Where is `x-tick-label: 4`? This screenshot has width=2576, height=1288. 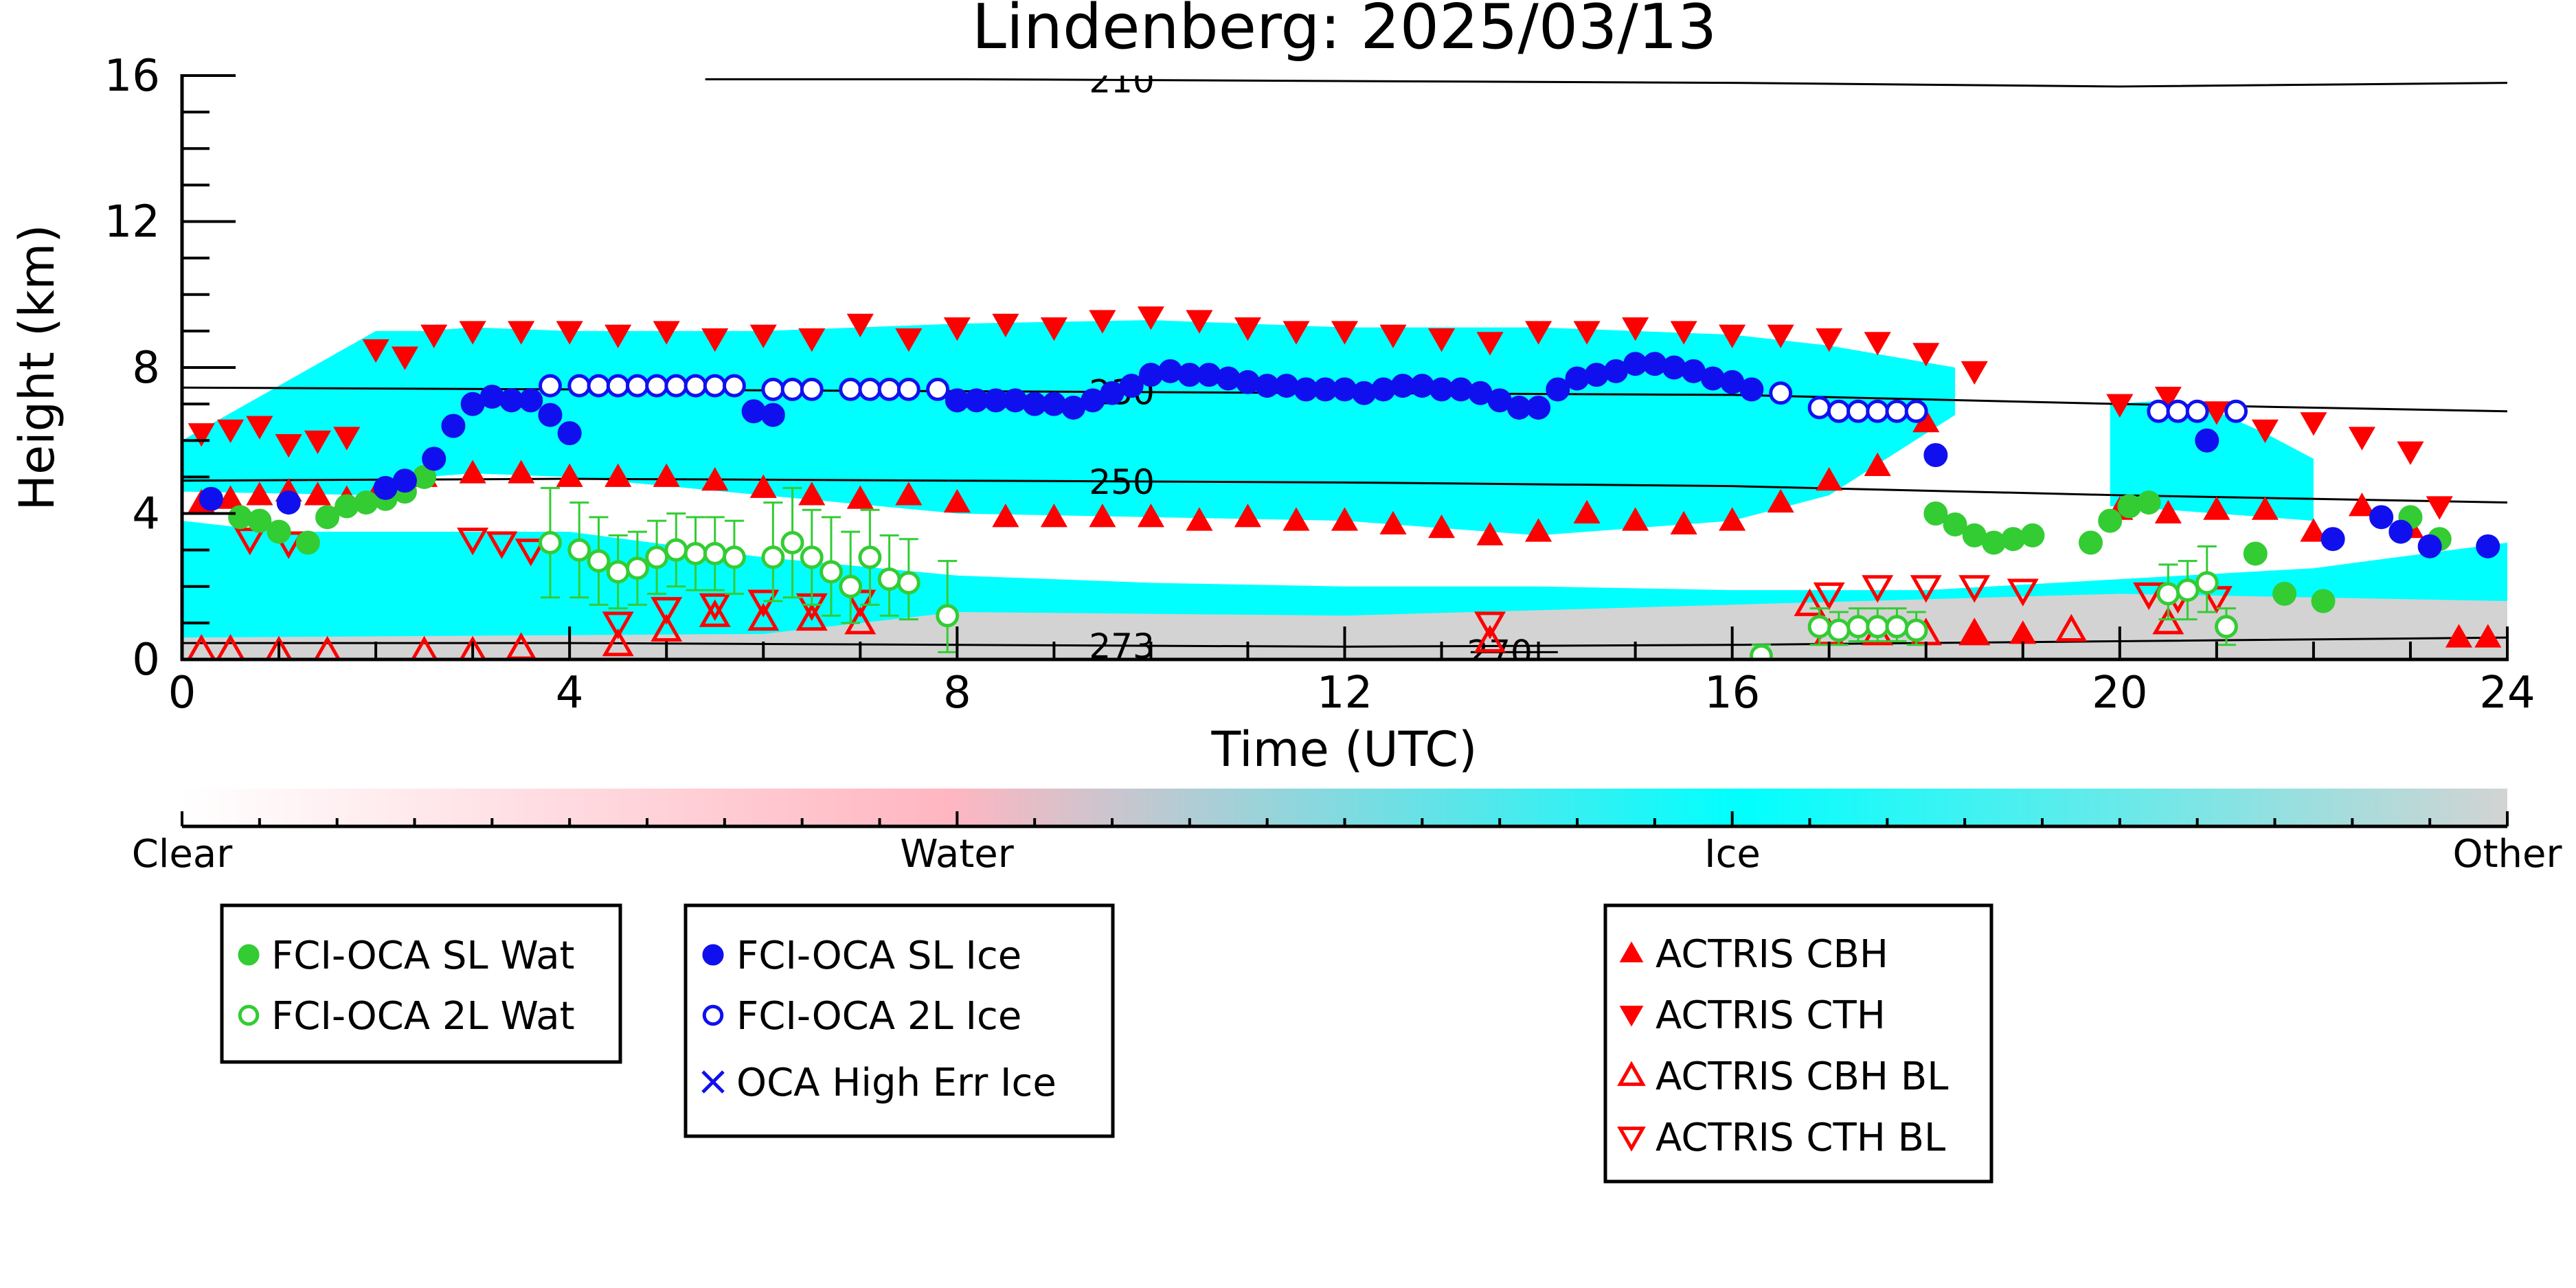
x-tick-label: 4 is located at coordinates (570, 693).